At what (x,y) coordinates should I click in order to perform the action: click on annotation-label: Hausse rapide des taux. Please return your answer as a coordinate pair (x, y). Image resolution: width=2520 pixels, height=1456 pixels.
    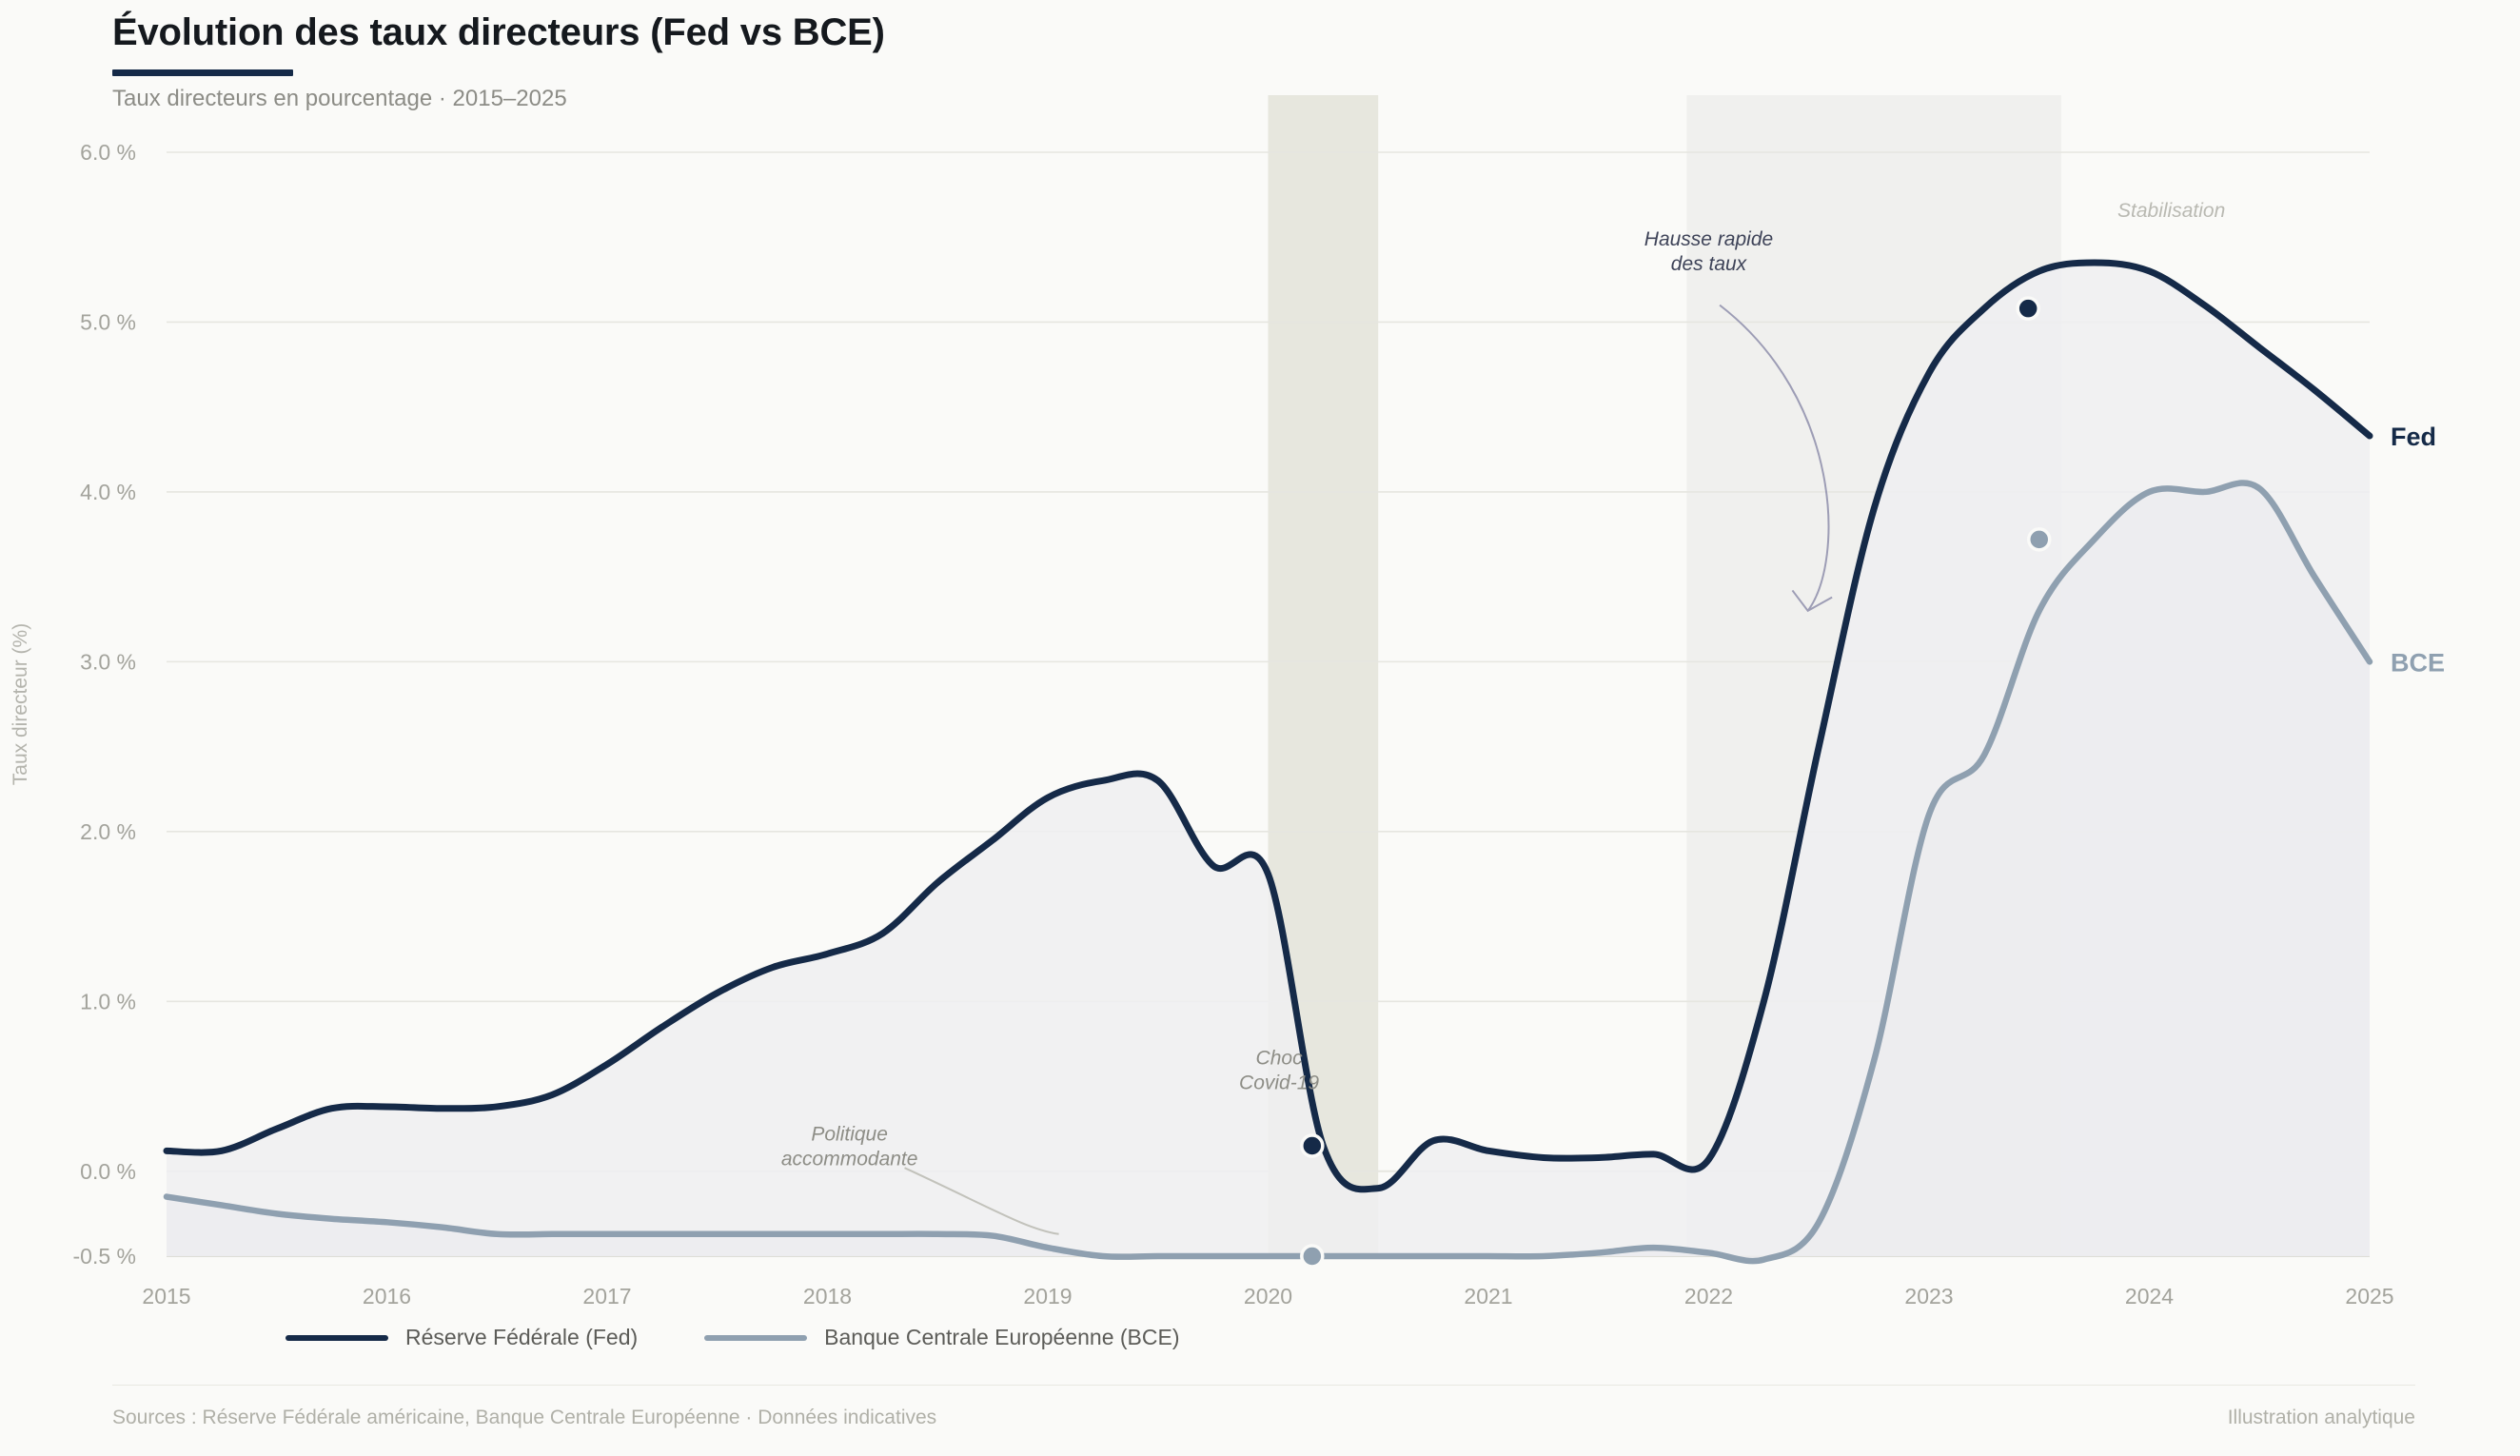
    Looking at the image, I should click on (1708, 251).